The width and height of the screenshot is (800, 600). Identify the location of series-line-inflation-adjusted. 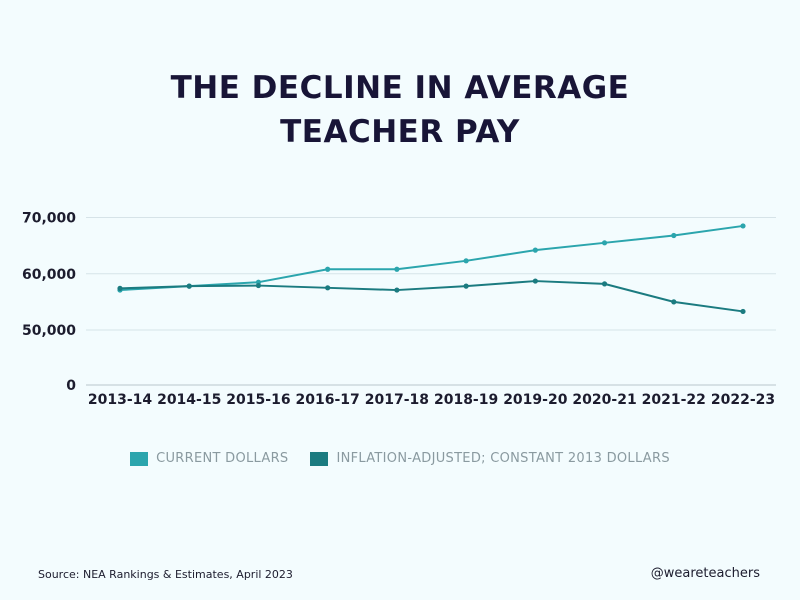
(431, 296).